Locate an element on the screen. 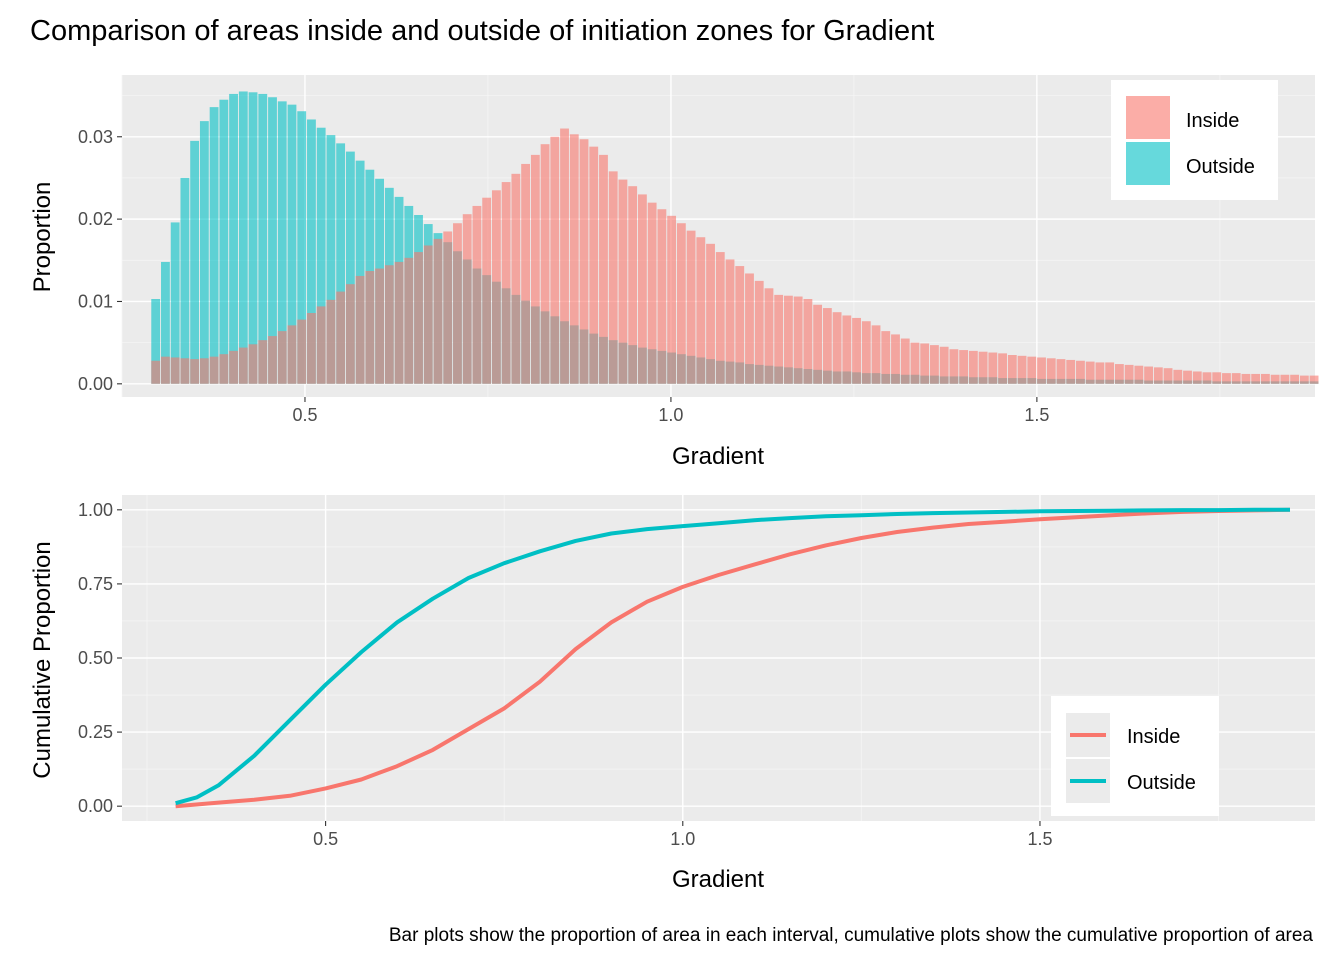 This screenshot has height=960, width=1344. legend-key-inside is located at coordinates (1148, 117).